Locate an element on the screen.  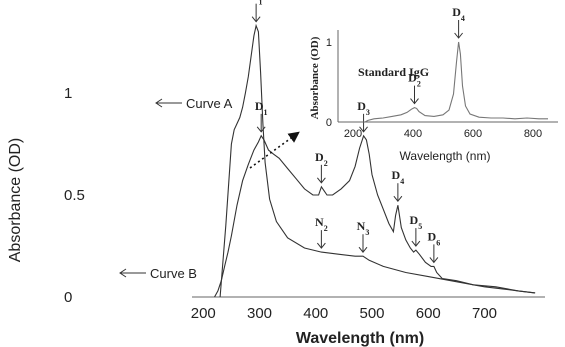
x-tick-label: 400 is located at coordinates (315, 313).